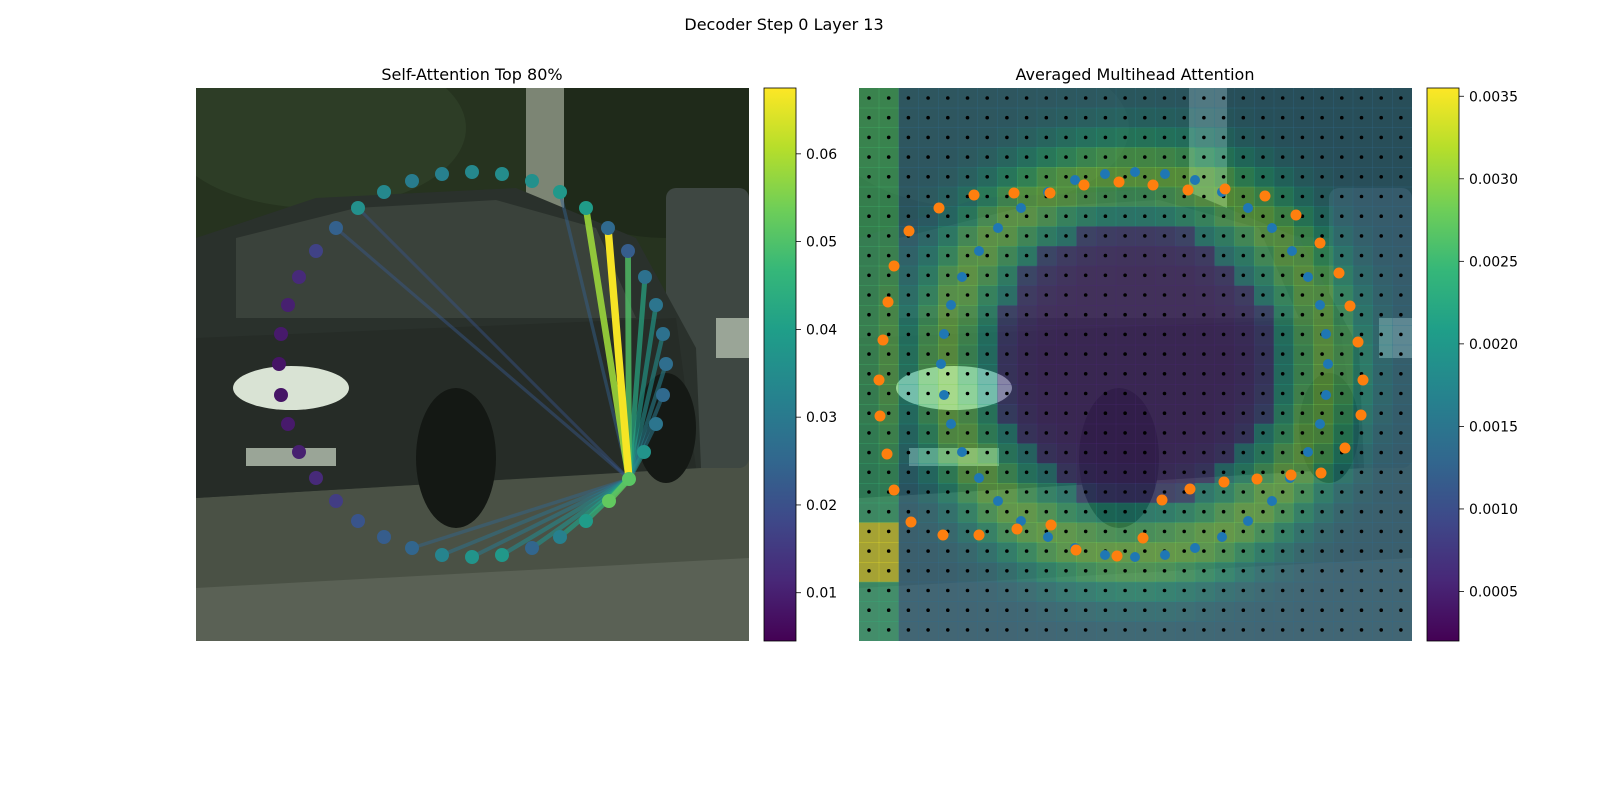  What do you see at coordinates (816, 374) in the screenshot?
I see `left-colorbar-ticks: 0.01 0.02 0.03 0.04 0.05 0.06` at bounding box center [816, 374].